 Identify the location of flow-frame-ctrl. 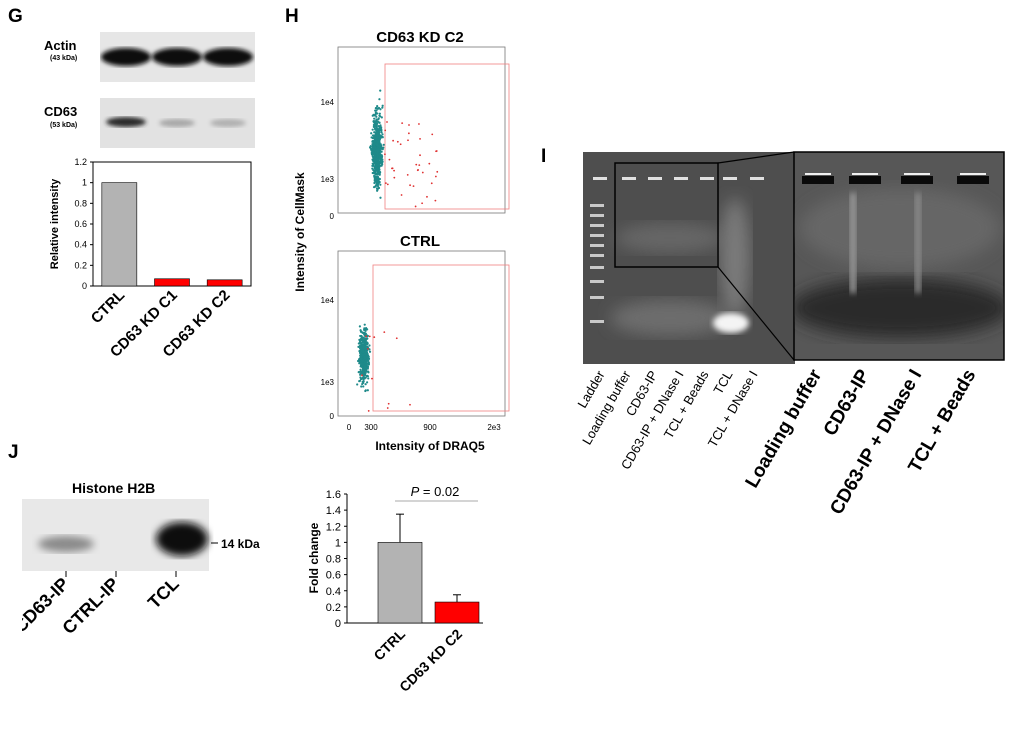
(421, 333).